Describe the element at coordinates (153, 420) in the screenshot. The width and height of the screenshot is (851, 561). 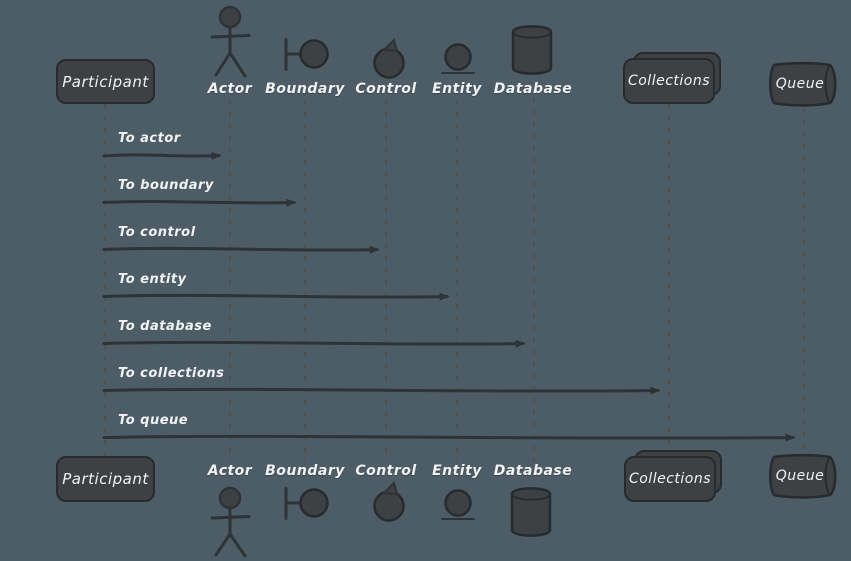
I see `message-label: To queue` at that location.